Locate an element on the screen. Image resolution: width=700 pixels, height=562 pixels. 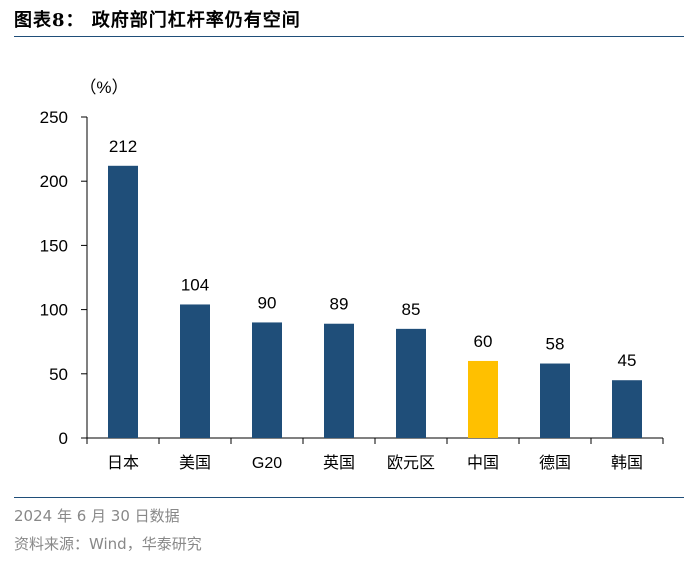
bar-value-label: 90 is located at coordinates (267, 302).